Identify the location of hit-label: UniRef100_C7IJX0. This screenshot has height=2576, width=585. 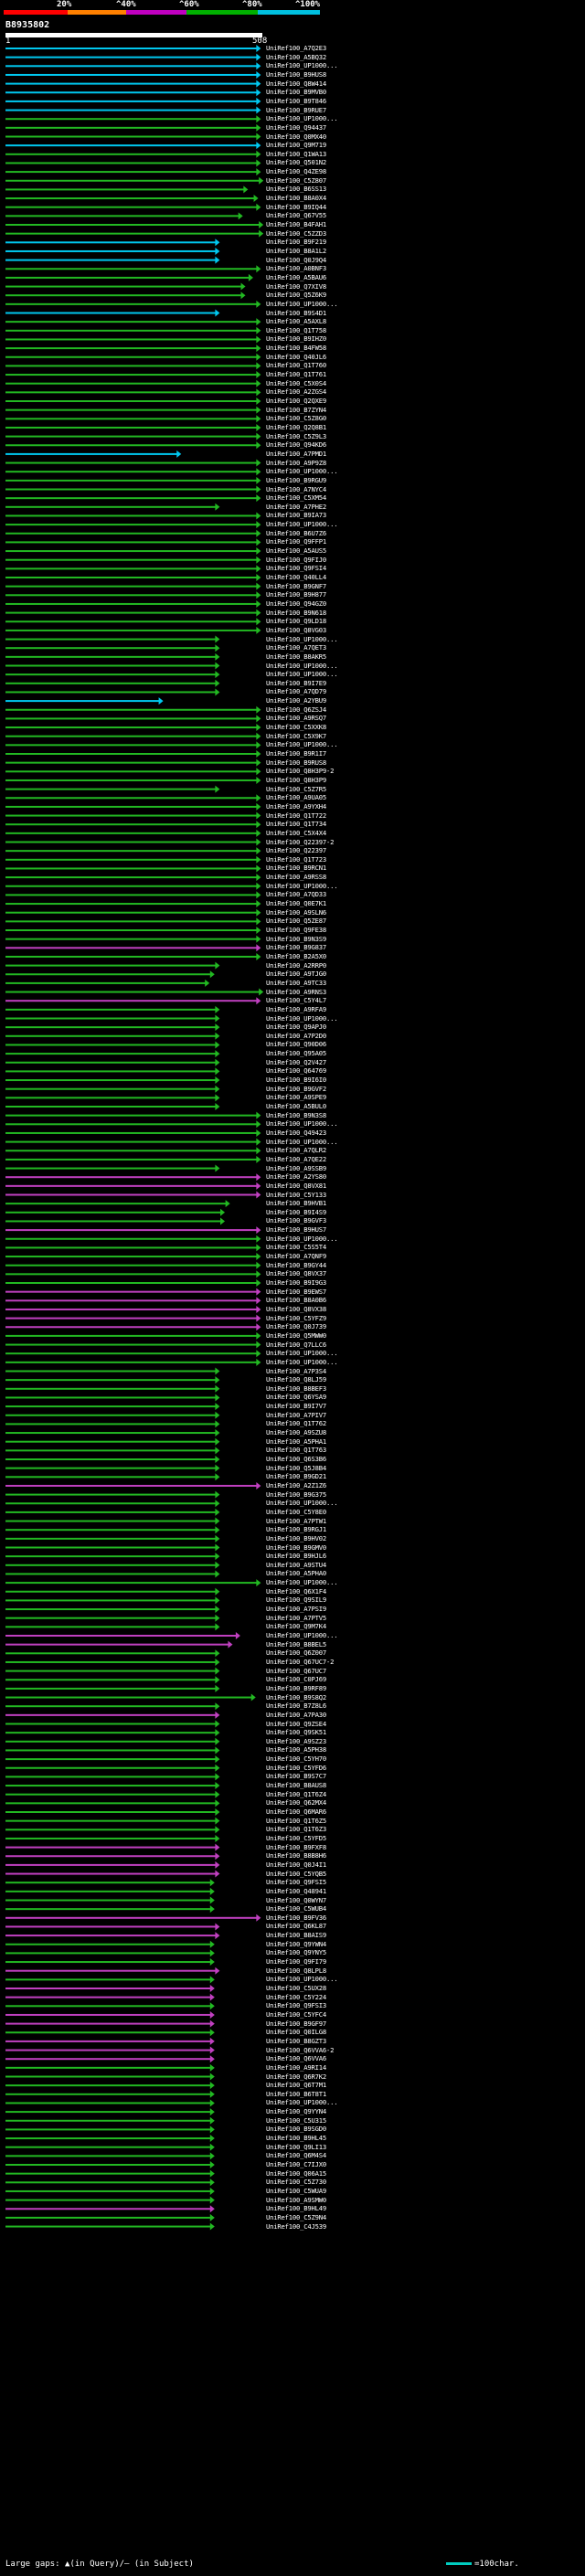
(297, 2164).